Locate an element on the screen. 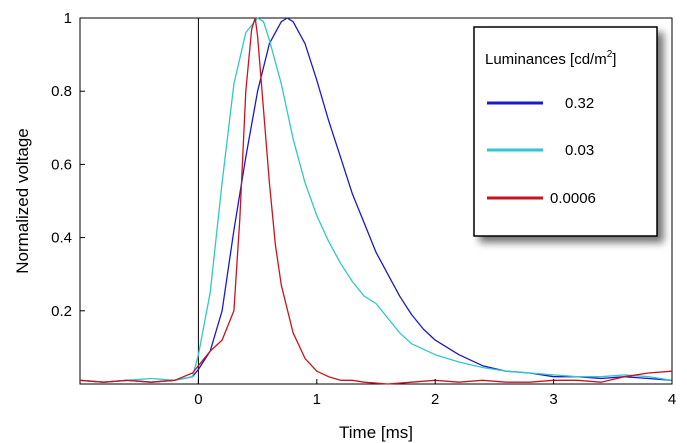 The image size is (687, 443). y-axis-label: Normalized voltage is located at coordinates (22, 201).